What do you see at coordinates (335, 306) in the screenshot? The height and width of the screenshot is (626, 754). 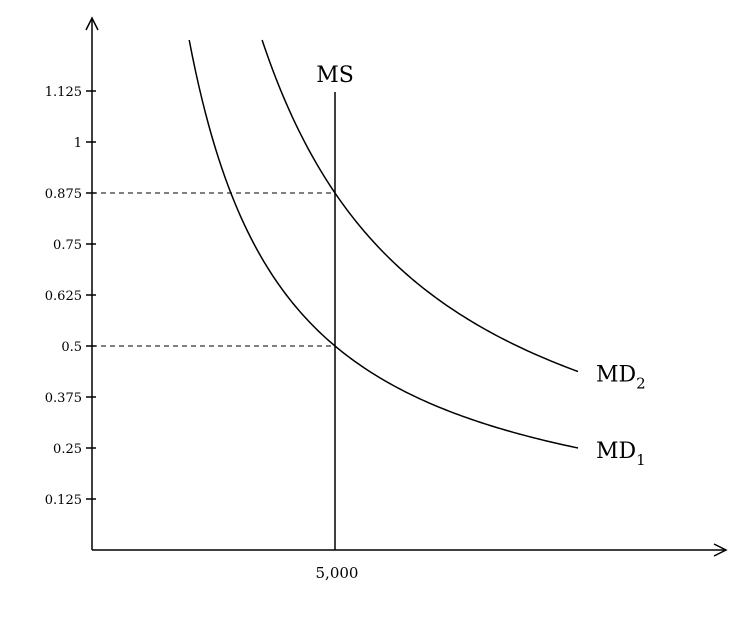 I see `money-supply: MS` at bounding box center [335, 306].